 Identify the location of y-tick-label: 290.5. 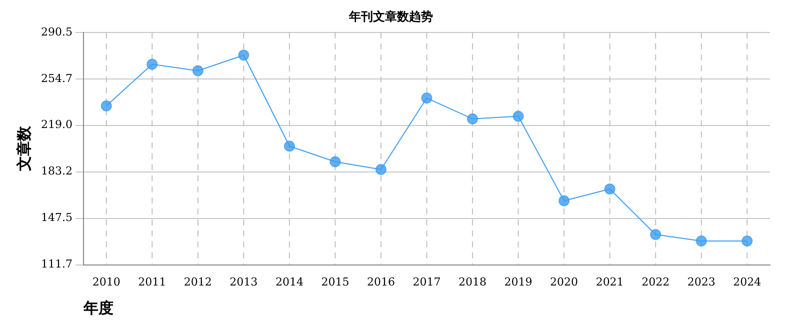
(56, 31).